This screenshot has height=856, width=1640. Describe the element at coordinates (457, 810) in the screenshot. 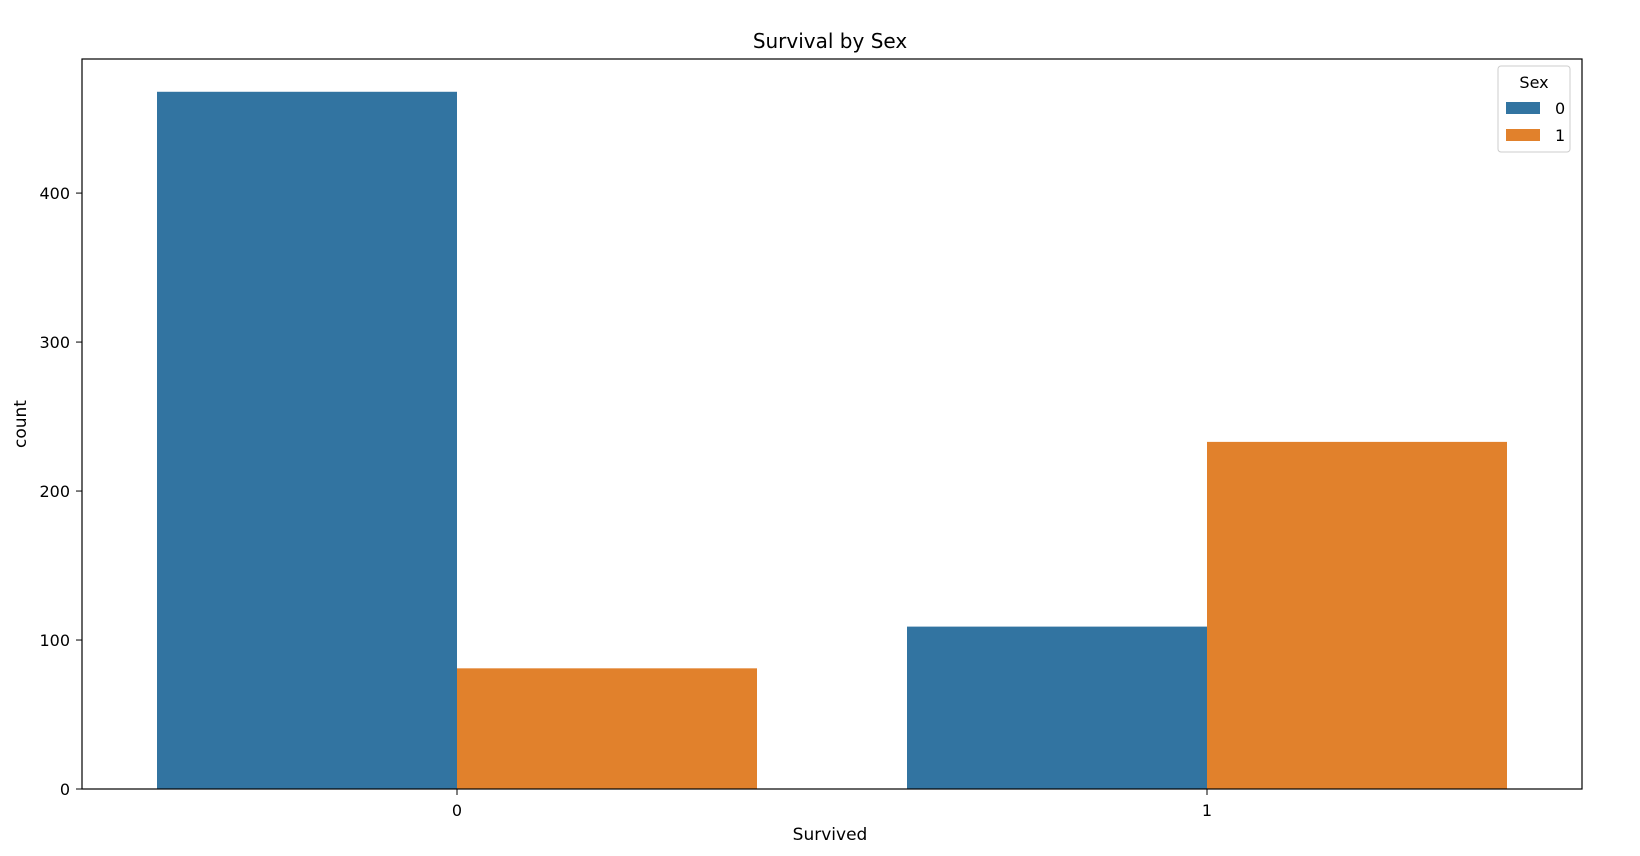

I see `x-tick-label-0: 0` at that location.